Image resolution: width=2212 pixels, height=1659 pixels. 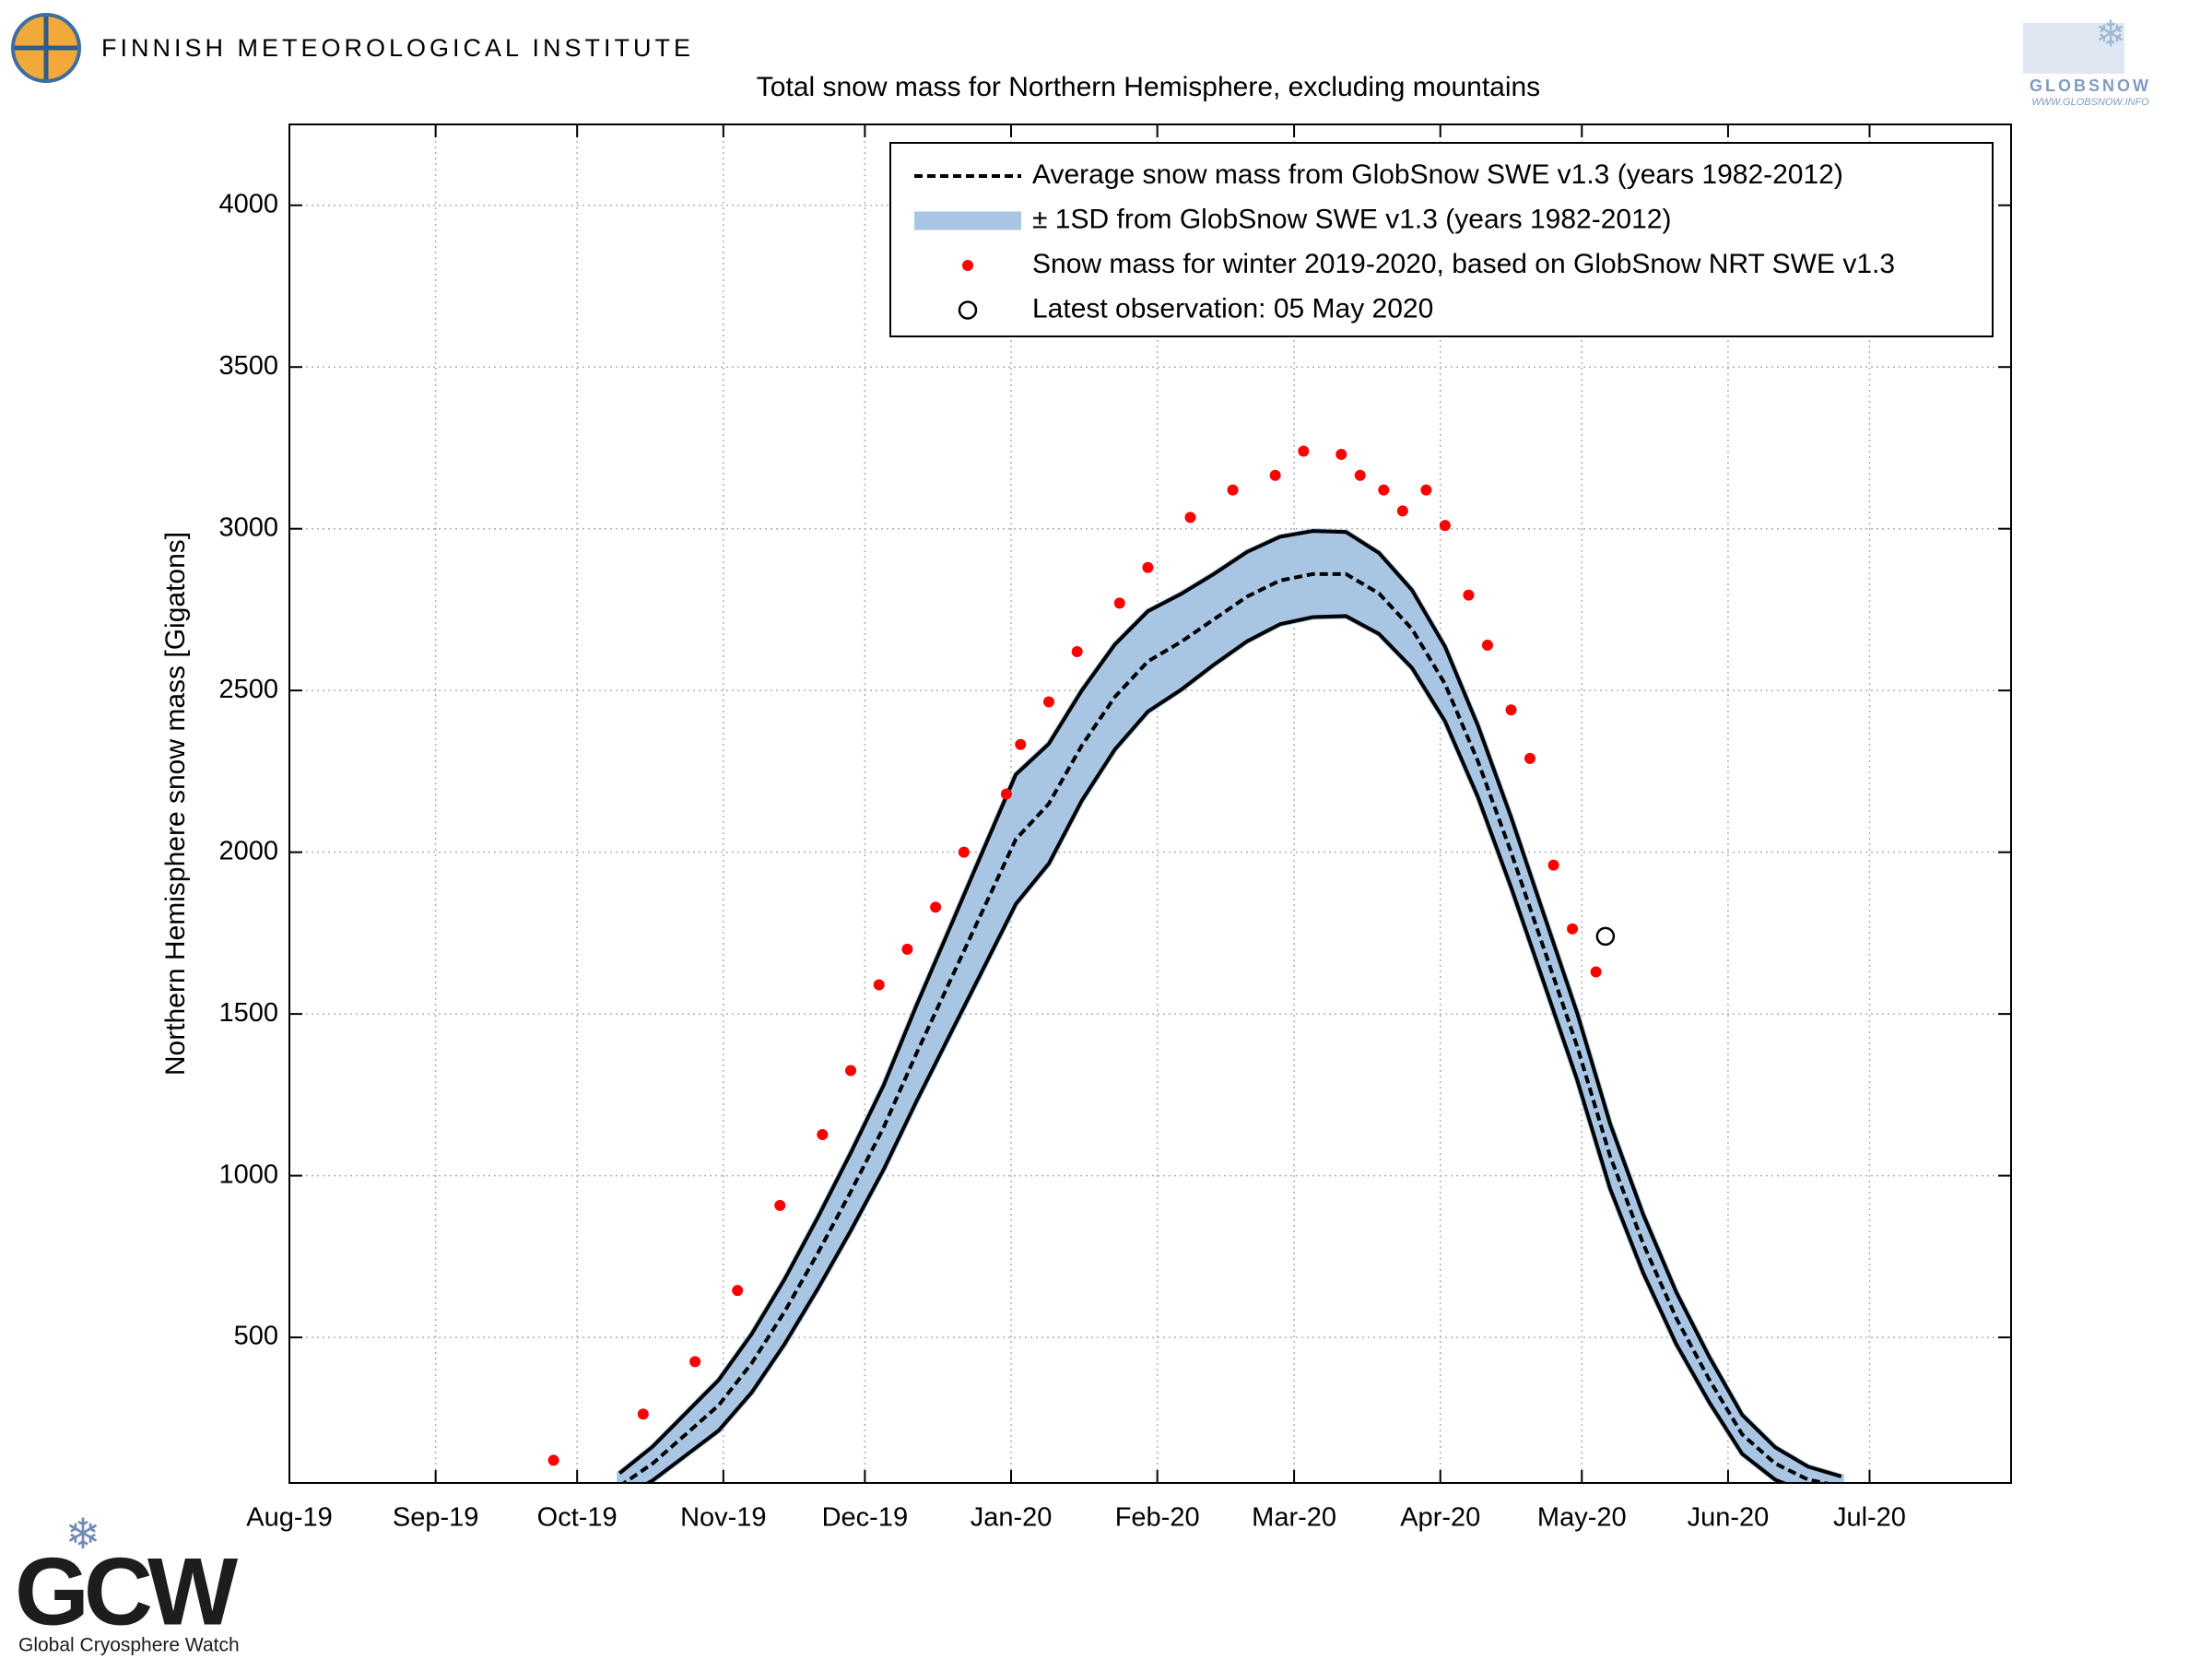 I want to click on y-tick-label: 1000, so click(x=248, y=1174).